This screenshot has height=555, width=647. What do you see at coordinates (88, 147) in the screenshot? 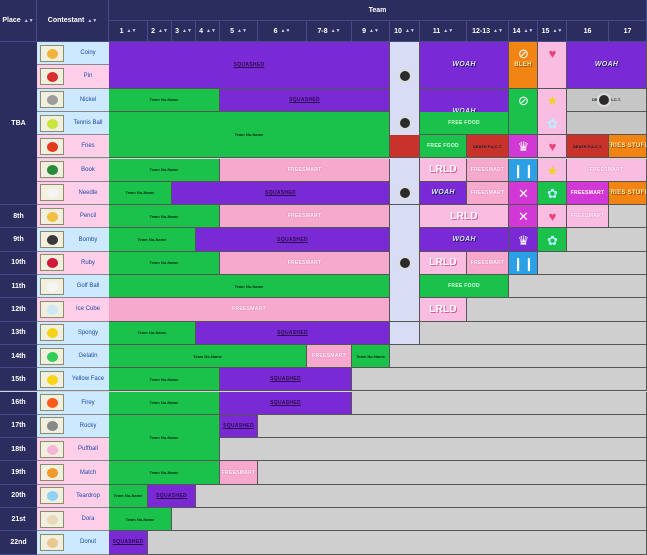
I see `contestant-name: Fries` at bounding box center [88, 147].